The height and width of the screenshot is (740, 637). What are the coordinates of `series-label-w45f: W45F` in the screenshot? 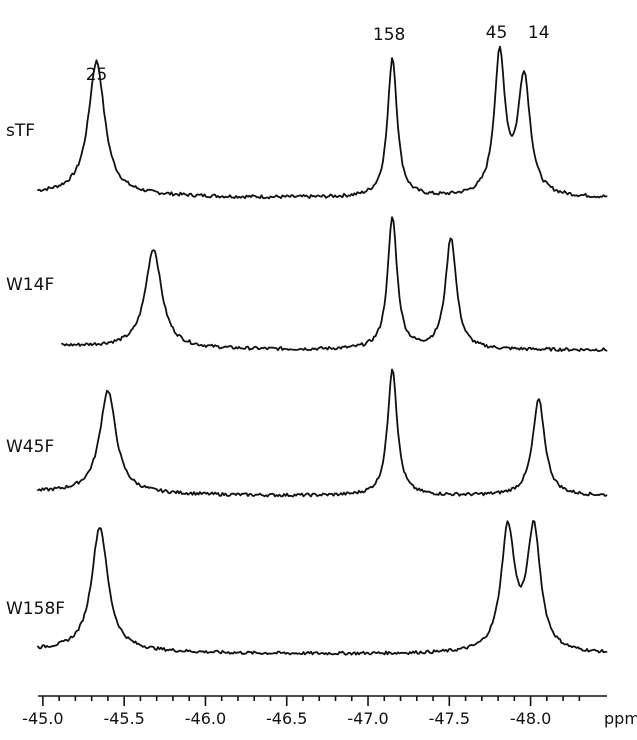 It's located at (30, 447).